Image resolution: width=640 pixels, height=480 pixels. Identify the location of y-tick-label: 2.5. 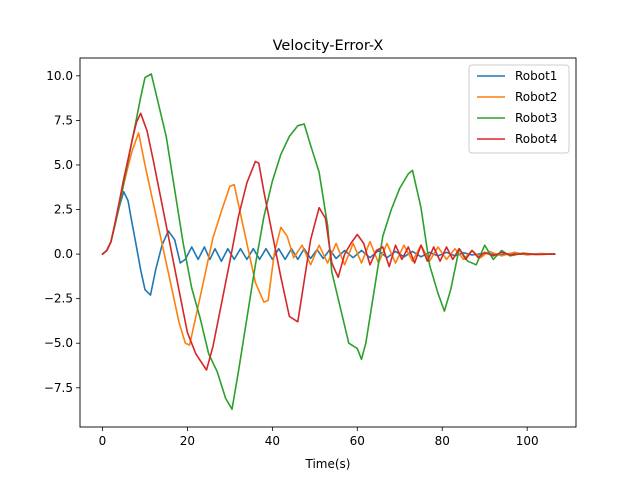
(63, 210).